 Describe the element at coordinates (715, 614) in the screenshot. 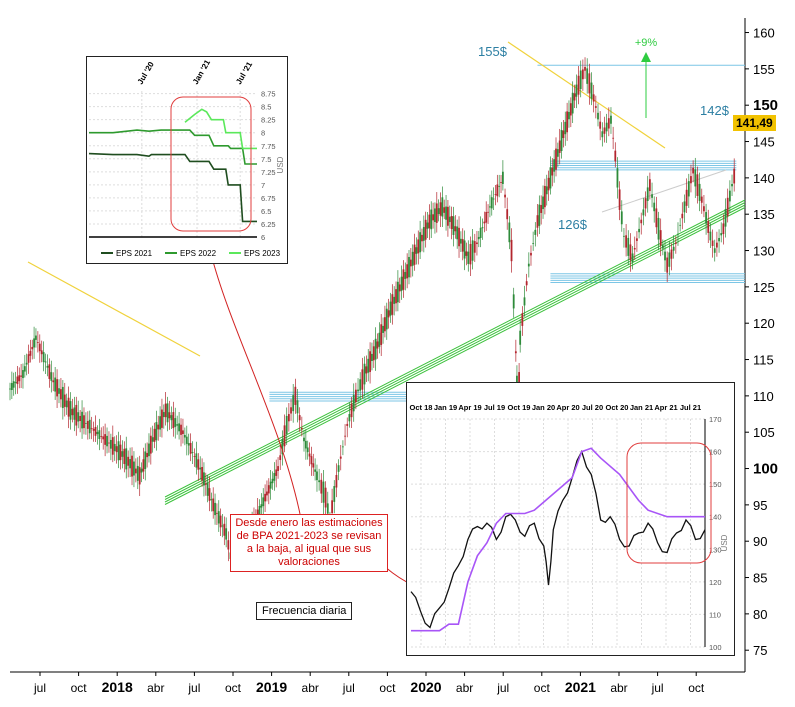

I see `y-tick-label: 110` at that location.